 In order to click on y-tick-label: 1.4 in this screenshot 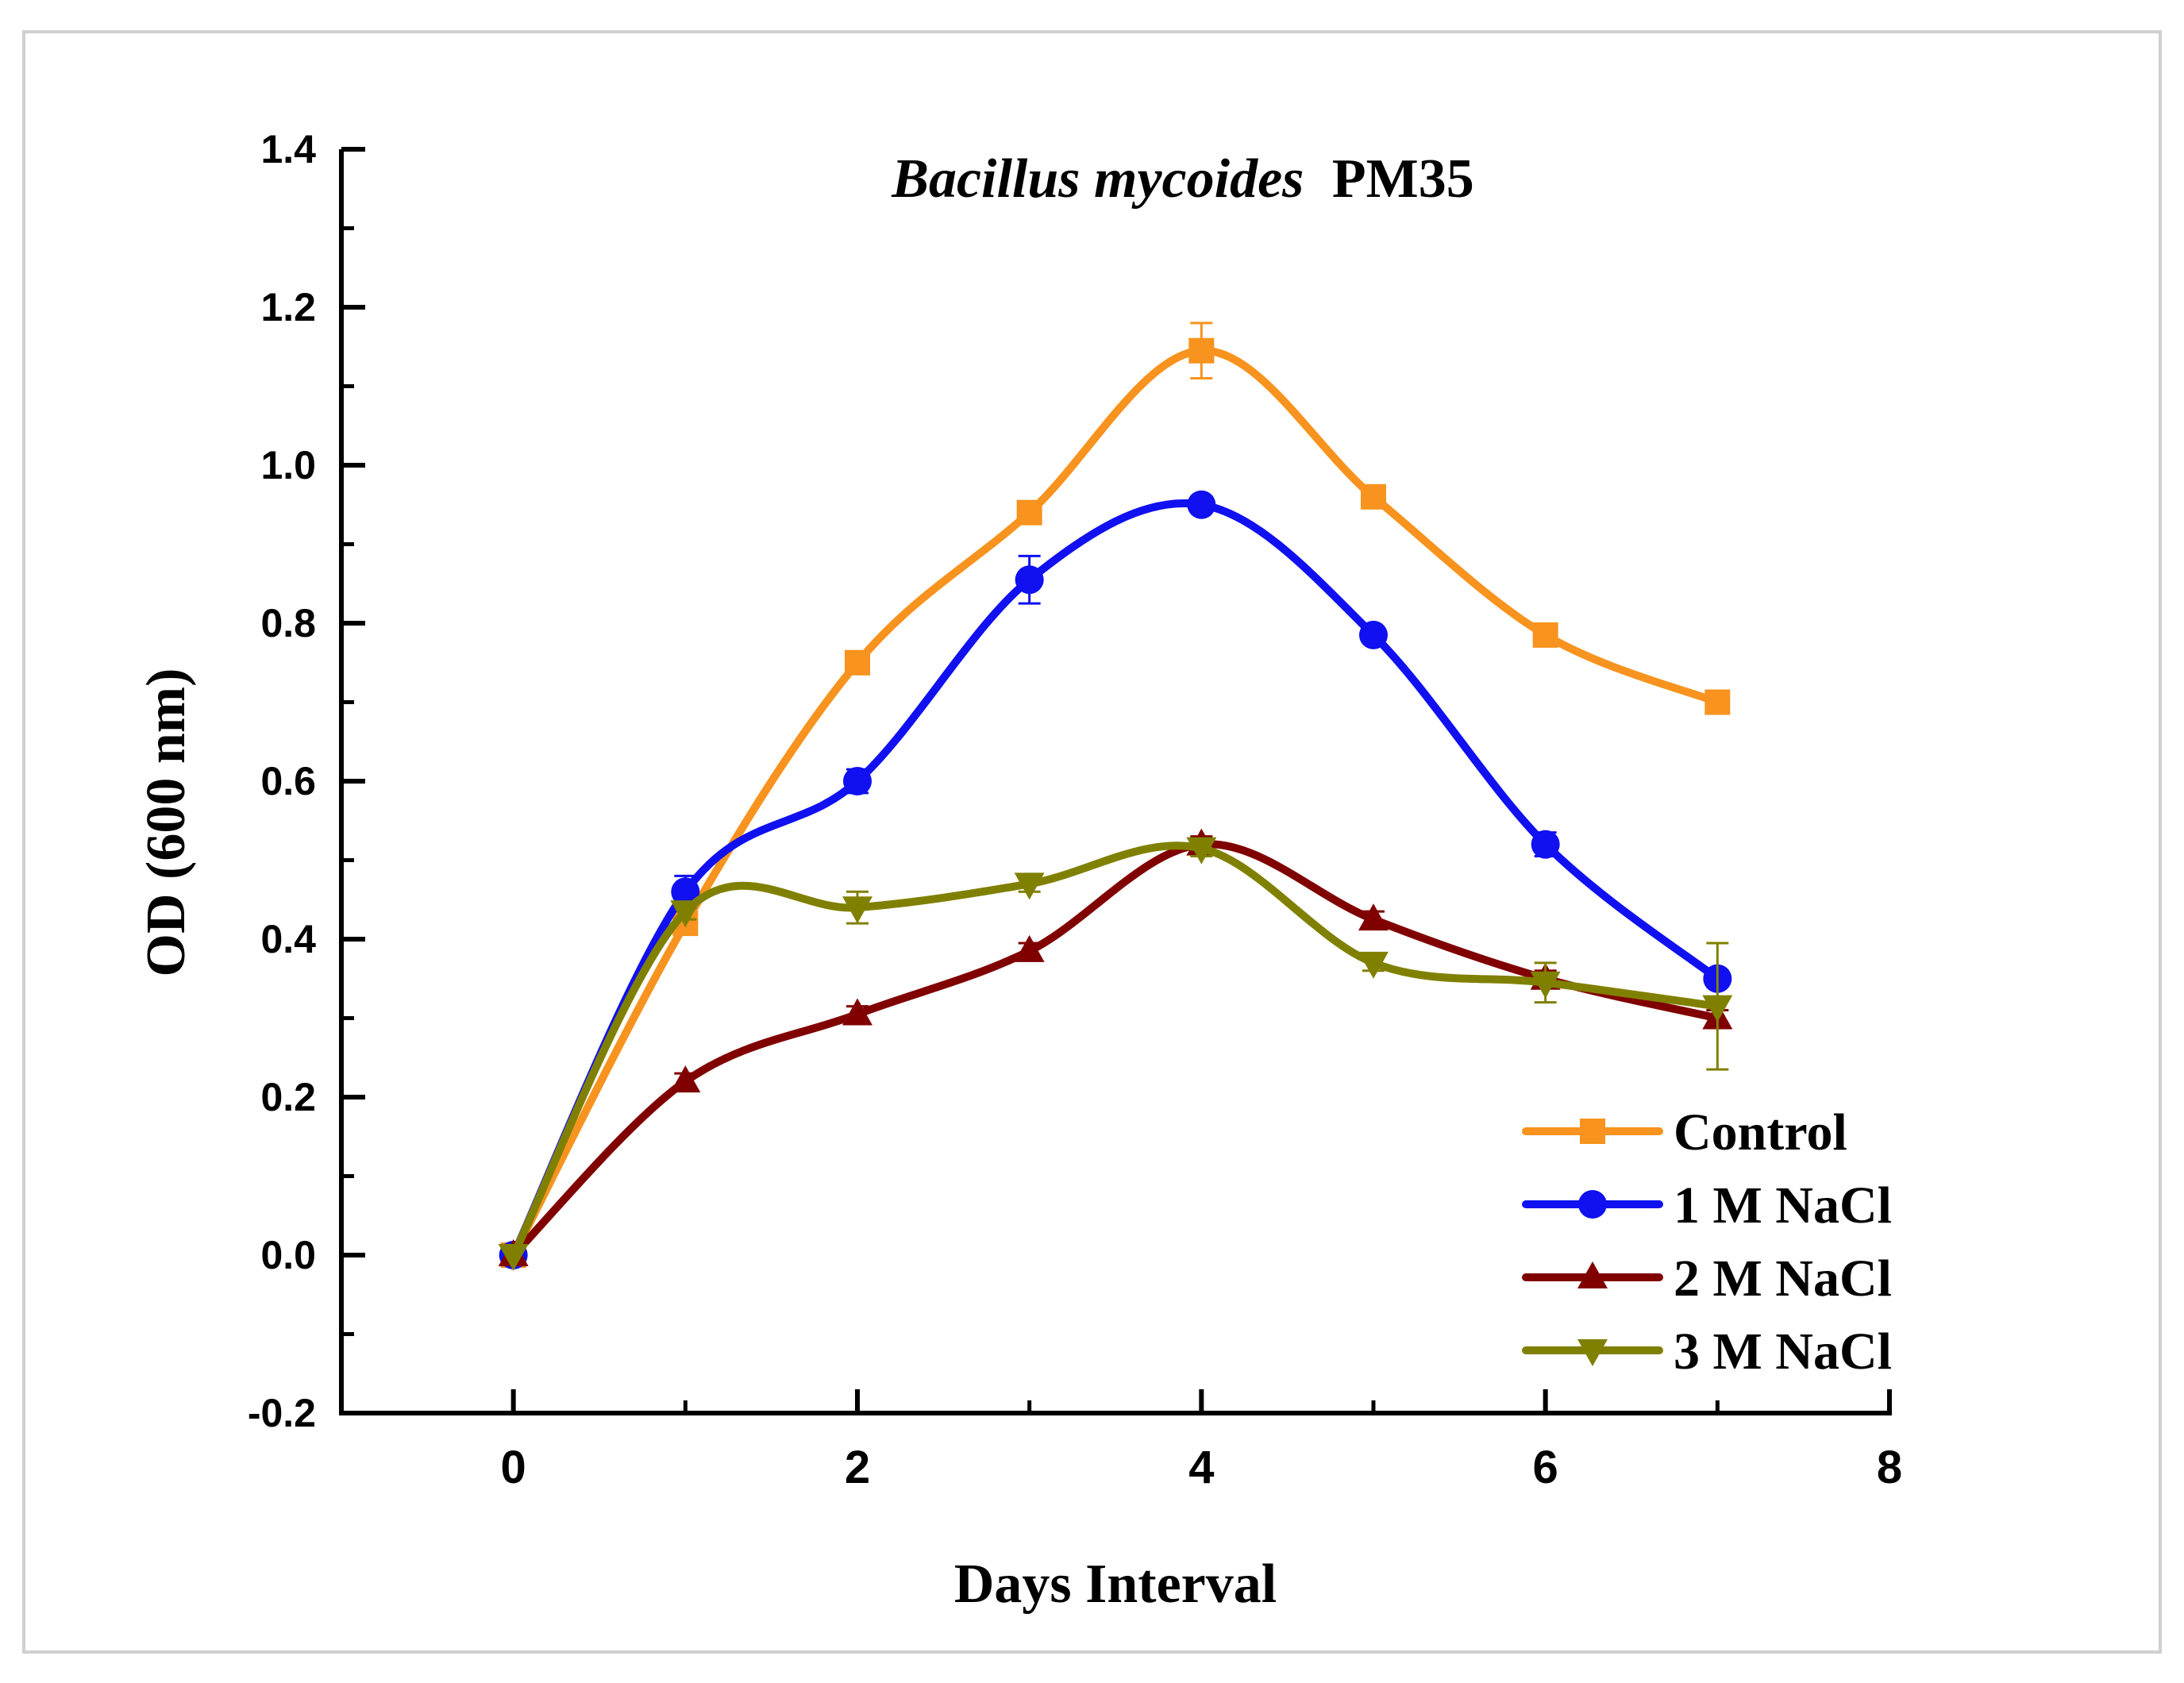, I will do `click(288, 149)`.